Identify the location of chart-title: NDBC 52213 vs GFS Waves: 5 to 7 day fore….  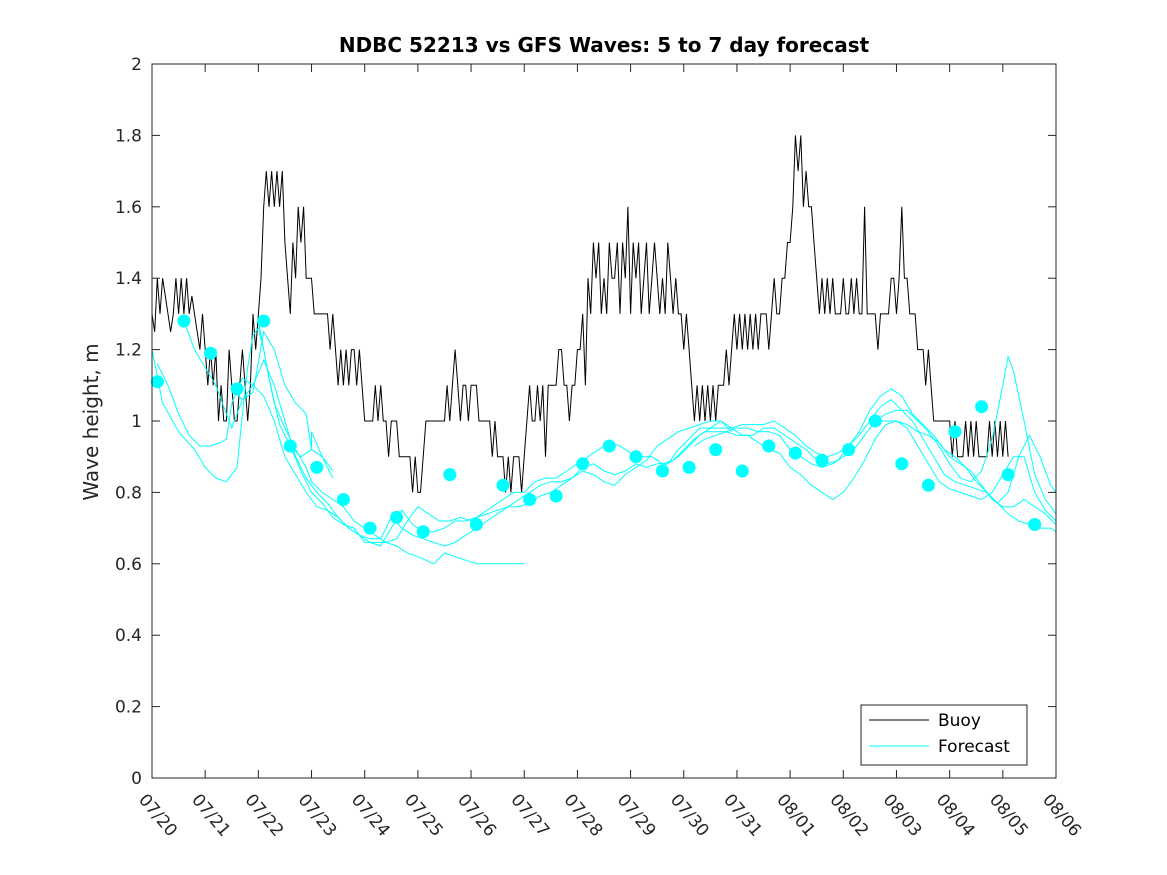
(604, 45).